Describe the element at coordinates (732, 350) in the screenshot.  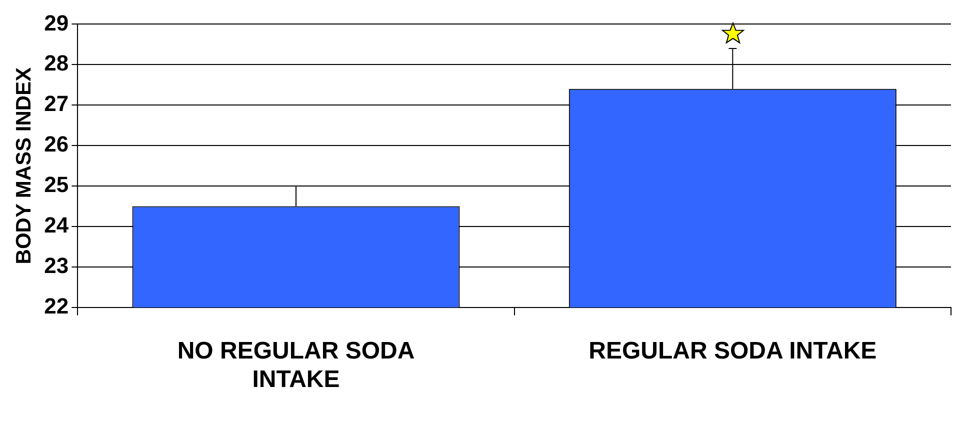
I see `x-tick-label: REGULAR SODA INTAKE` at that location.